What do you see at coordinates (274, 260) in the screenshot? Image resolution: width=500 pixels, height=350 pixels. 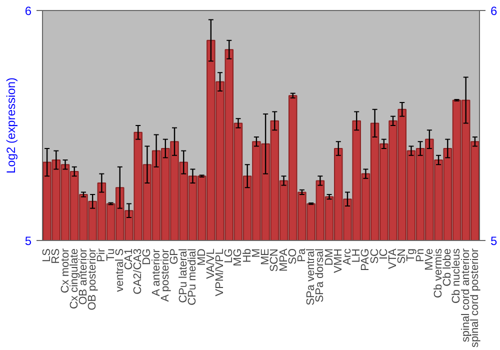 I see `x-tick-label: SCN` at bounding box center [274, 260].